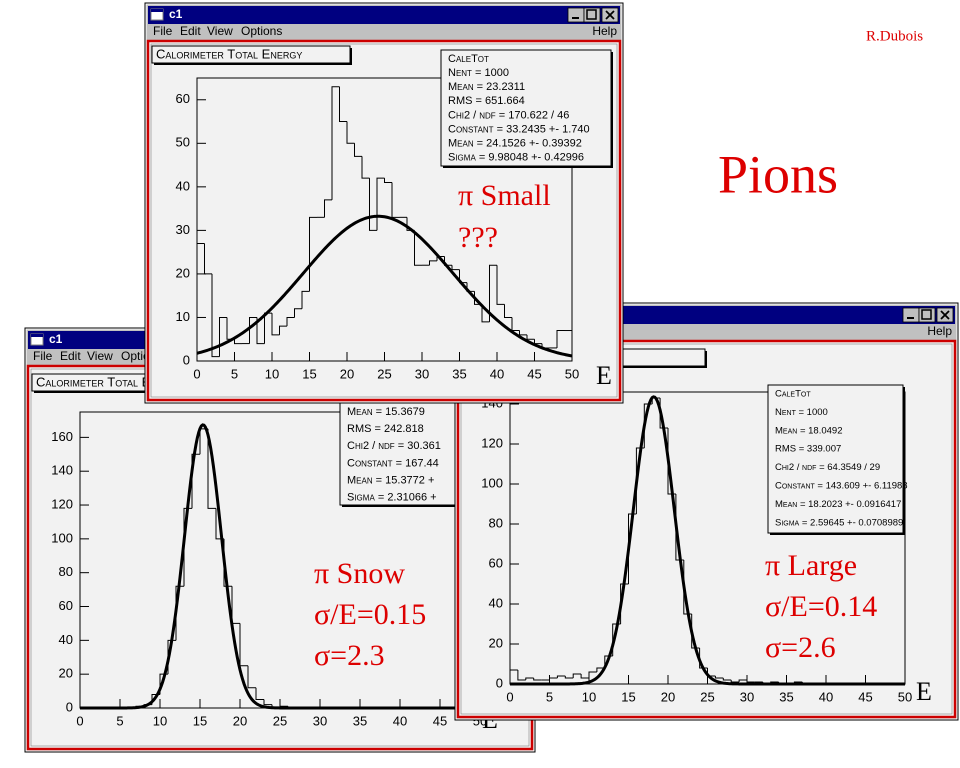  Describe the element at coordinates (384, 373) in the screenshot. I see `x-tick-label: 25` at that location.